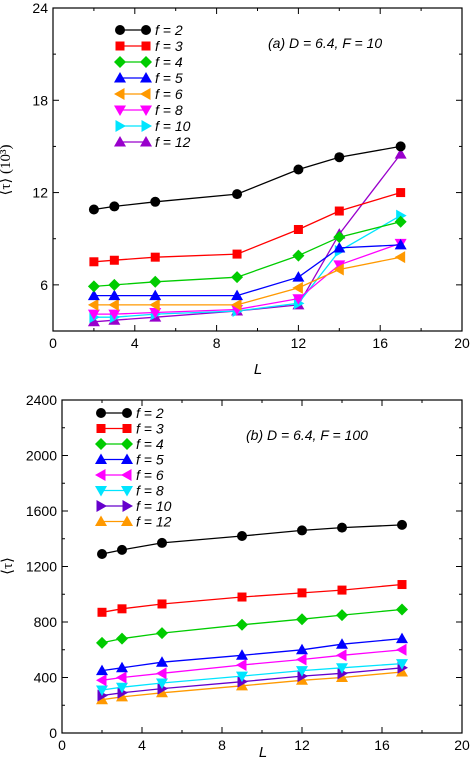 The width and height of the screenshot is (474, 765). Describe the element at coordinates (150, 460) in the screenshot. I see `panel-b-legend-label: f = 5` at that location.